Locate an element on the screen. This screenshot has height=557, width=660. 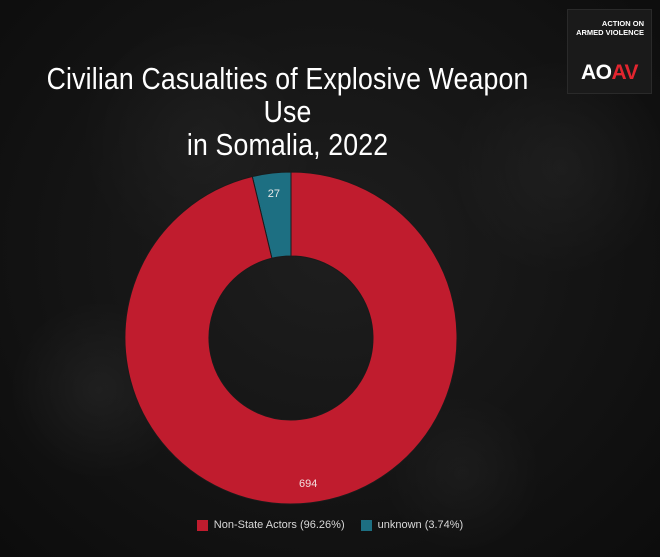
data-label-non-state-actors: 694 is located at coordinates (308, 484).